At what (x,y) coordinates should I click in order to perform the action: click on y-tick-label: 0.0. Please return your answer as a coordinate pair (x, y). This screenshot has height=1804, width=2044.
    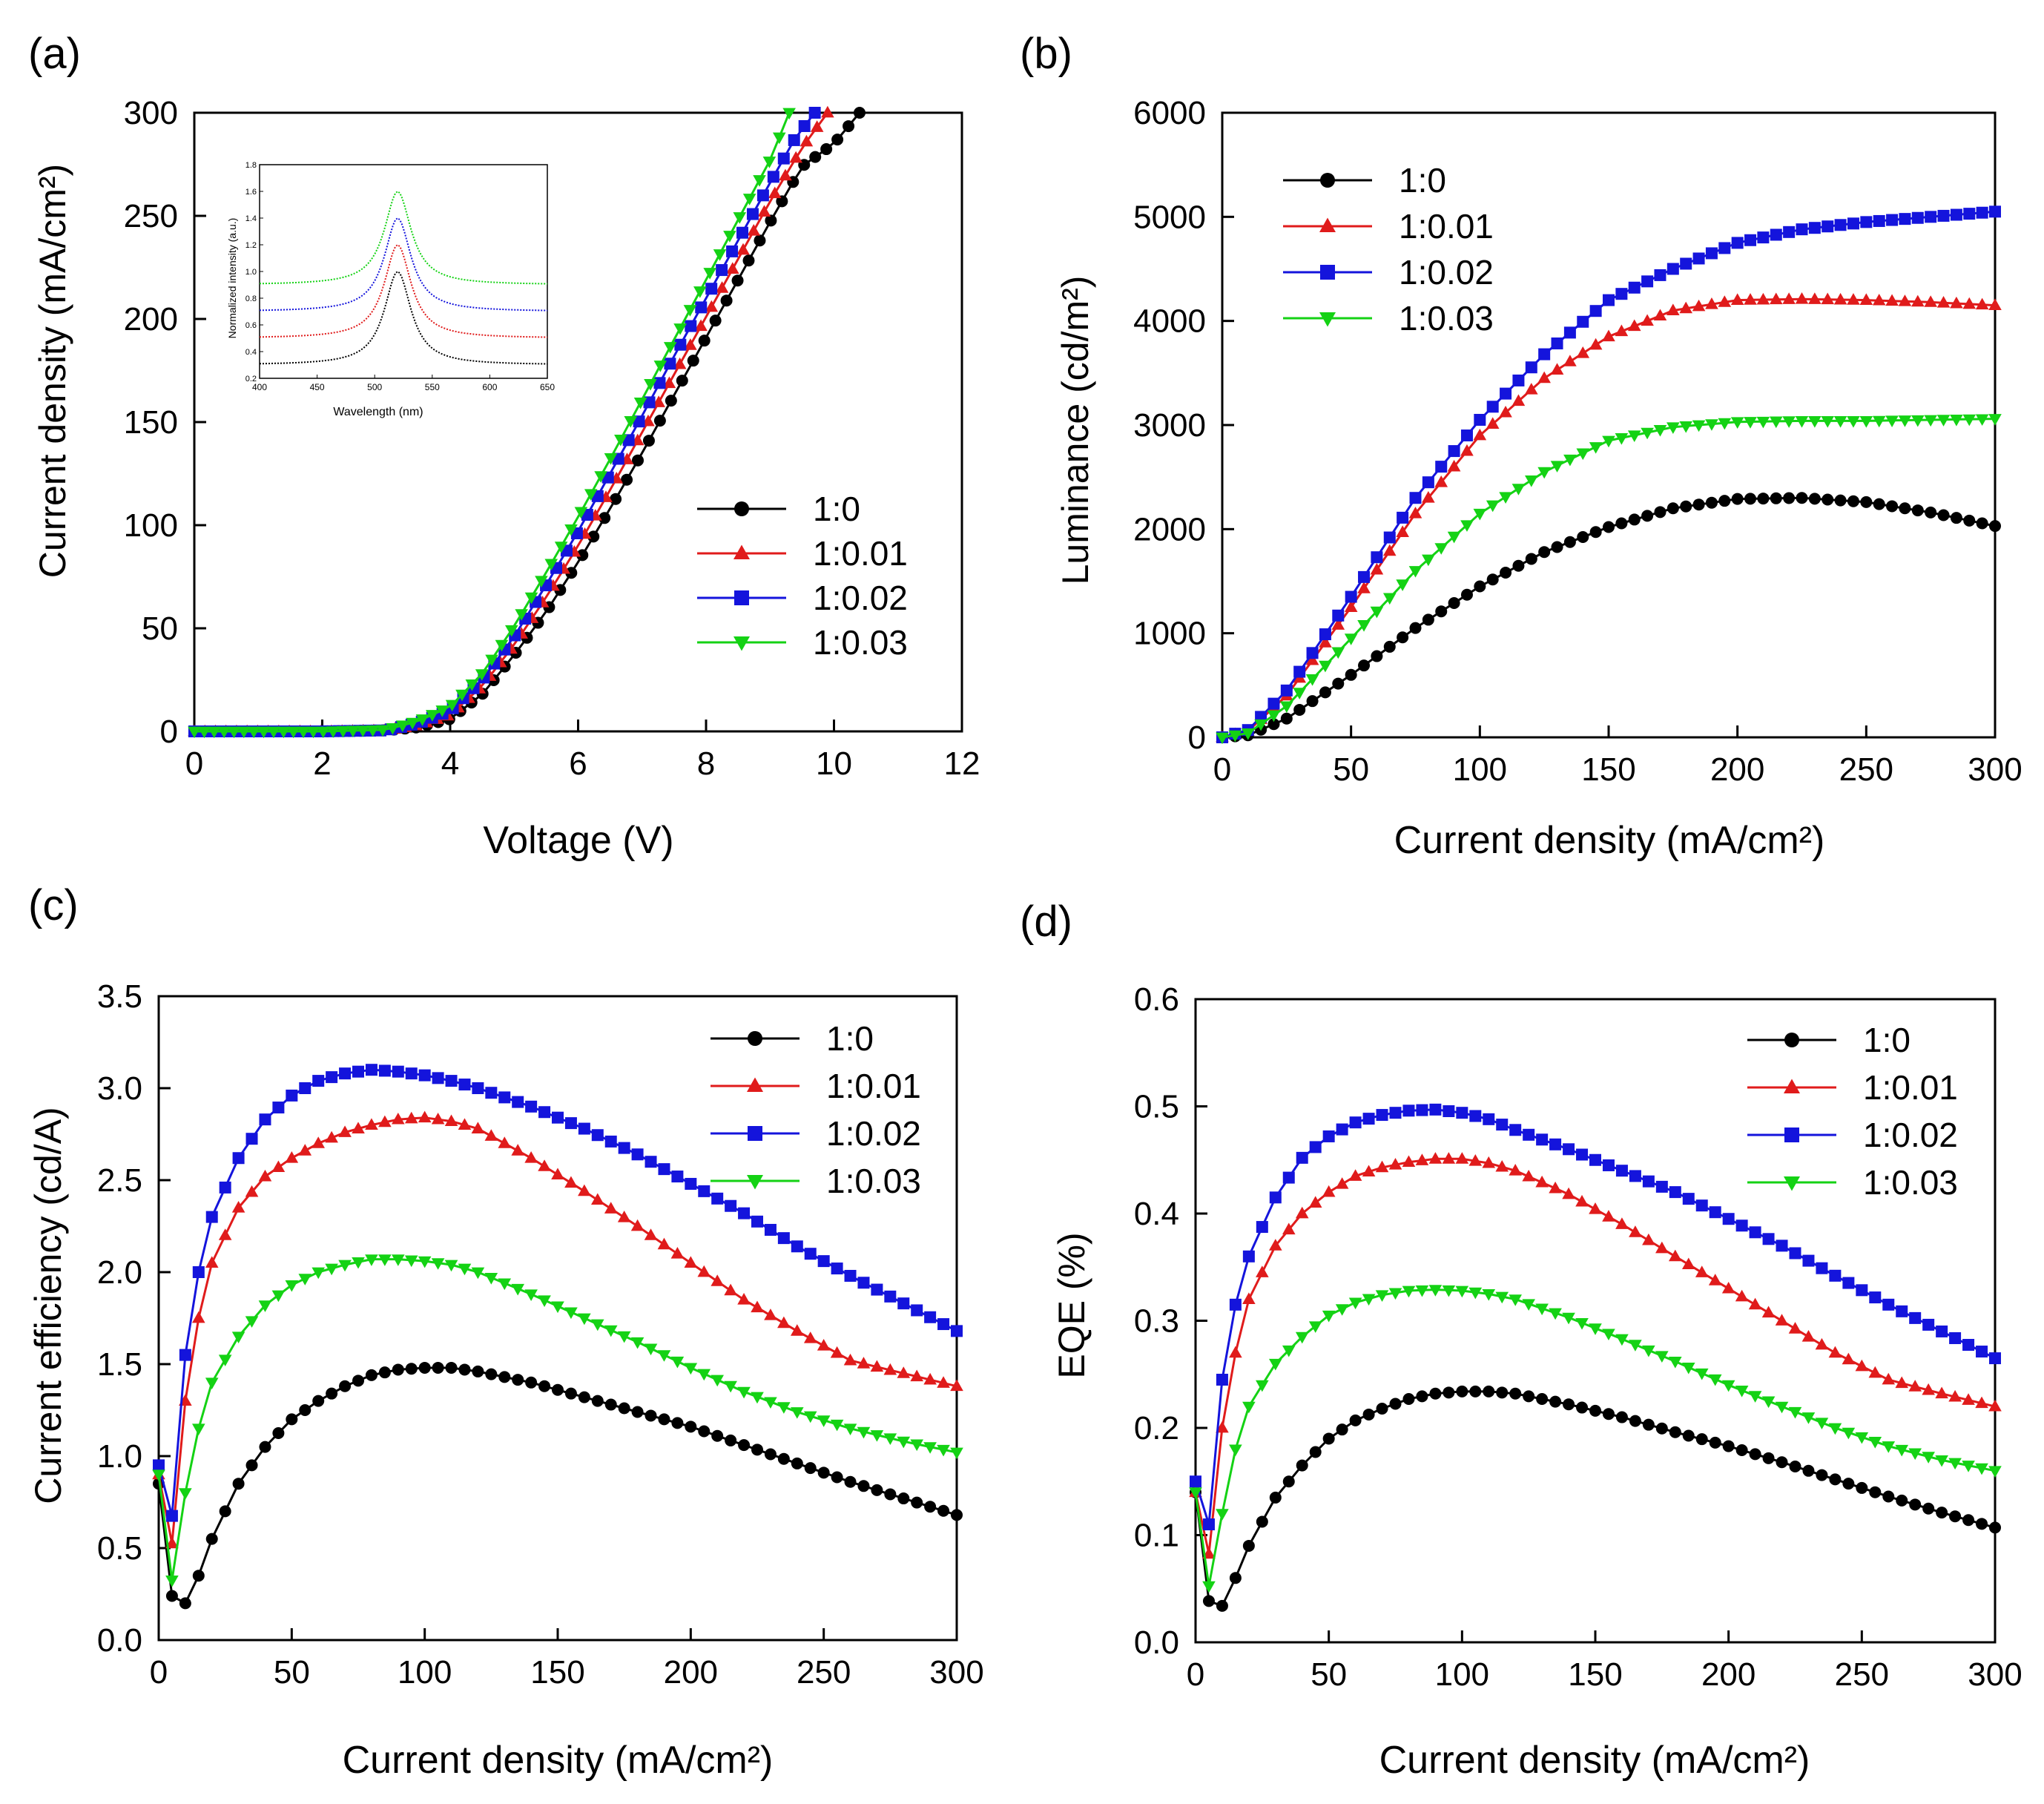
    Looking at the image, I should click on (1157, 1643).